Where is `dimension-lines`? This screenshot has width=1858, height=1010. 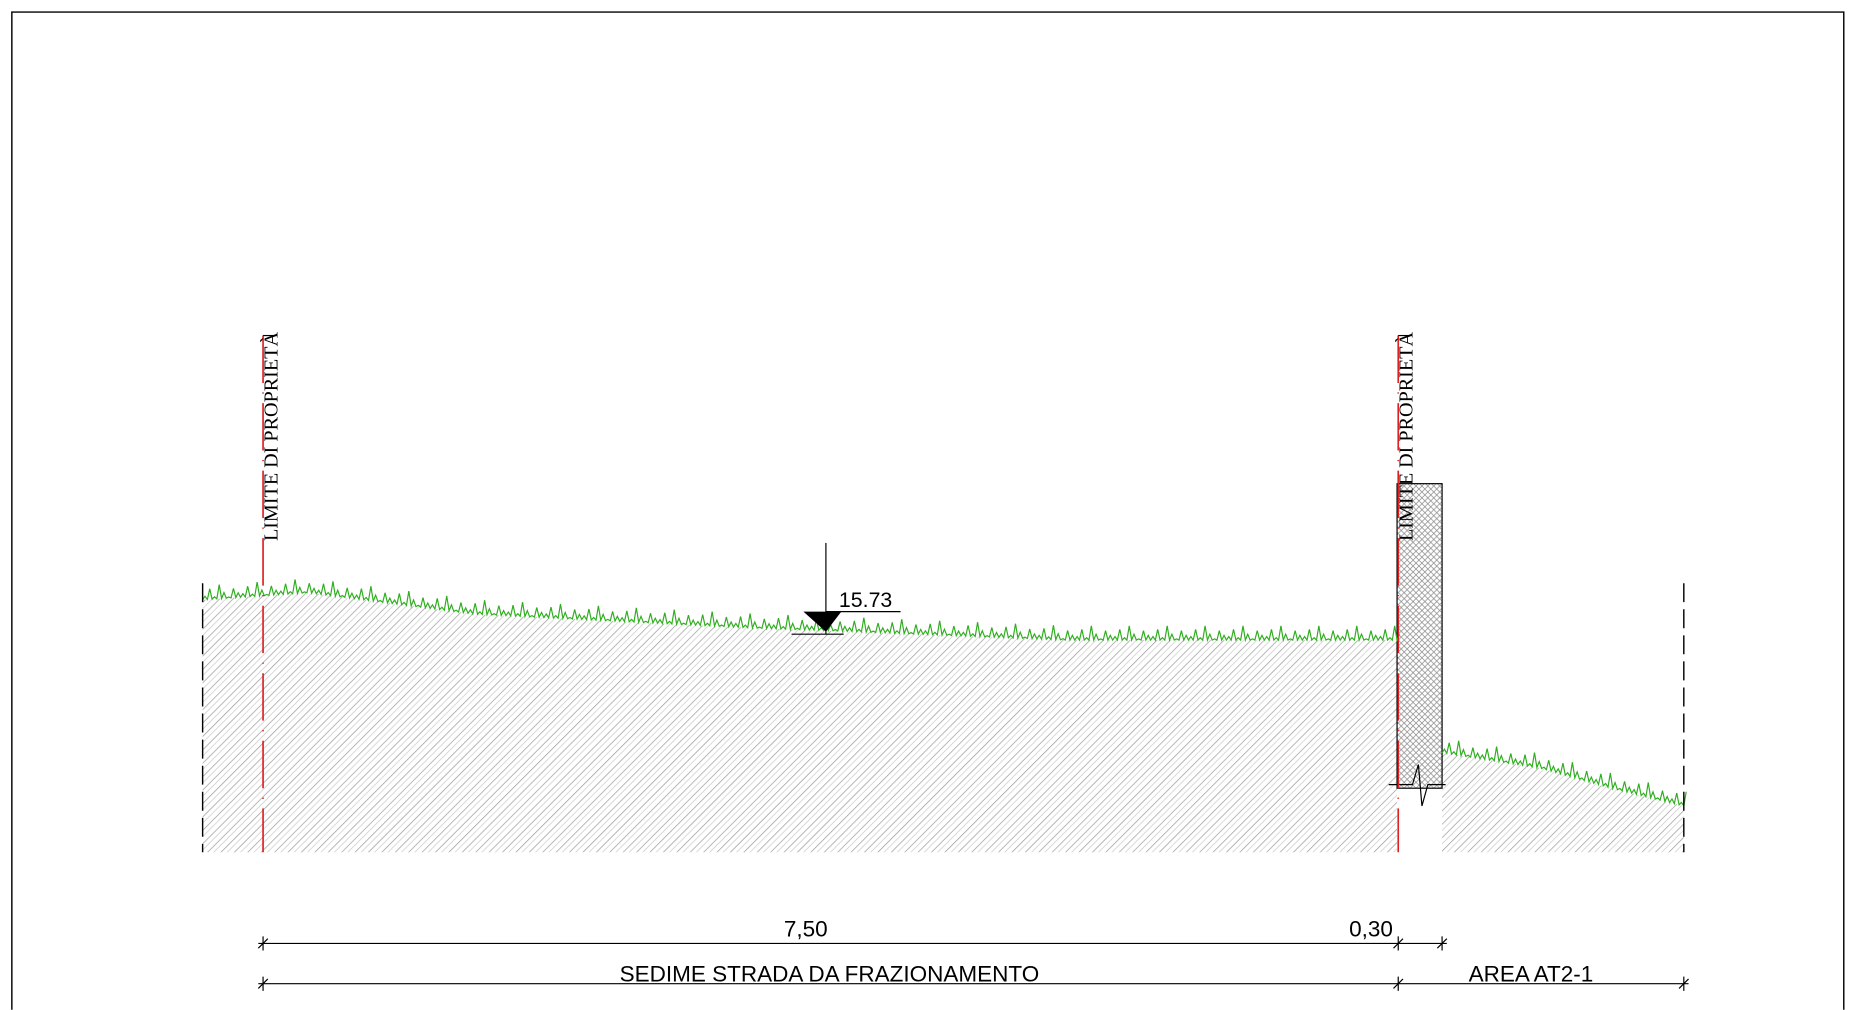
dimension-lines is located at coordinates (973, 963).